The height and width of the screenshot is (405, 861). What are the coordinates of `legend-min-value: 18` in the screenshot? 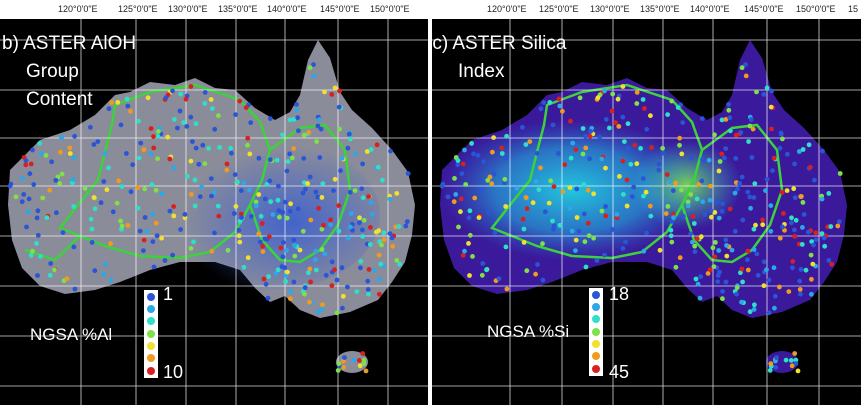 It's located at (619, 294).